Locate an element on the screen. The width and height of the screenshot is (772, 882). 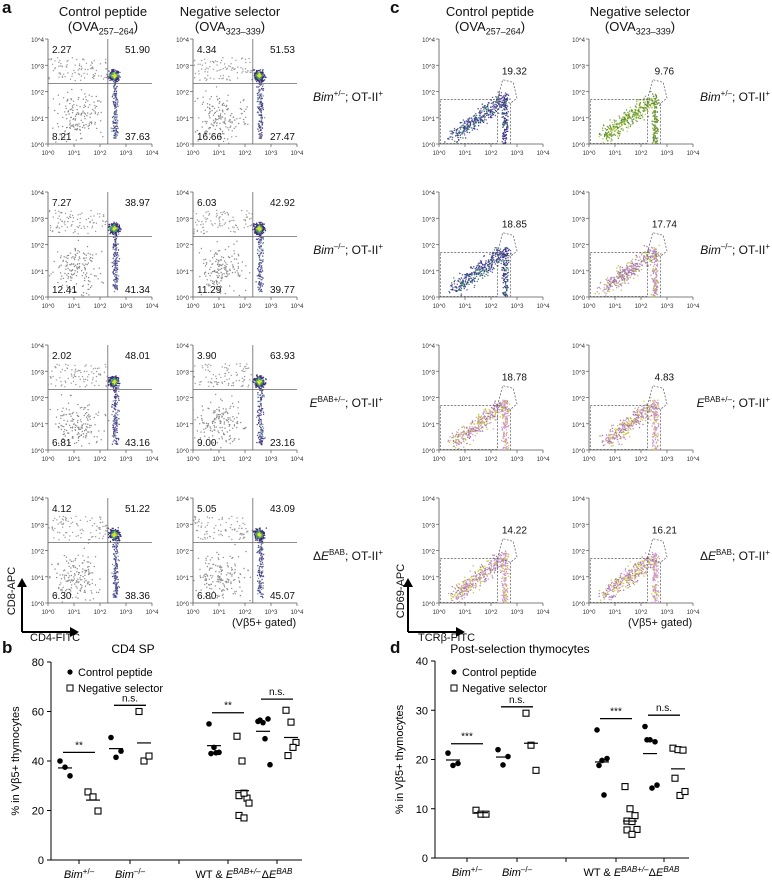
y-tick-label: 10^1 is located at coordinates (37, 426).